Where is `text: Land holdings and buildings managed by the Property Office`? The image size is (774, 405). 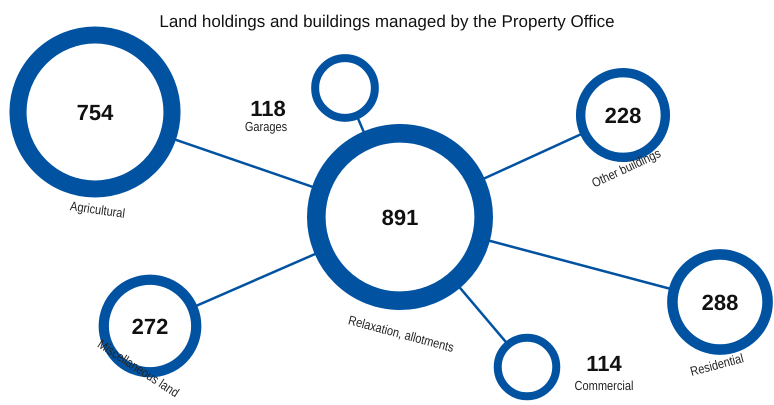
text: Land holdings and buildings managed by the Property Office is located at coordinates (387, 21).